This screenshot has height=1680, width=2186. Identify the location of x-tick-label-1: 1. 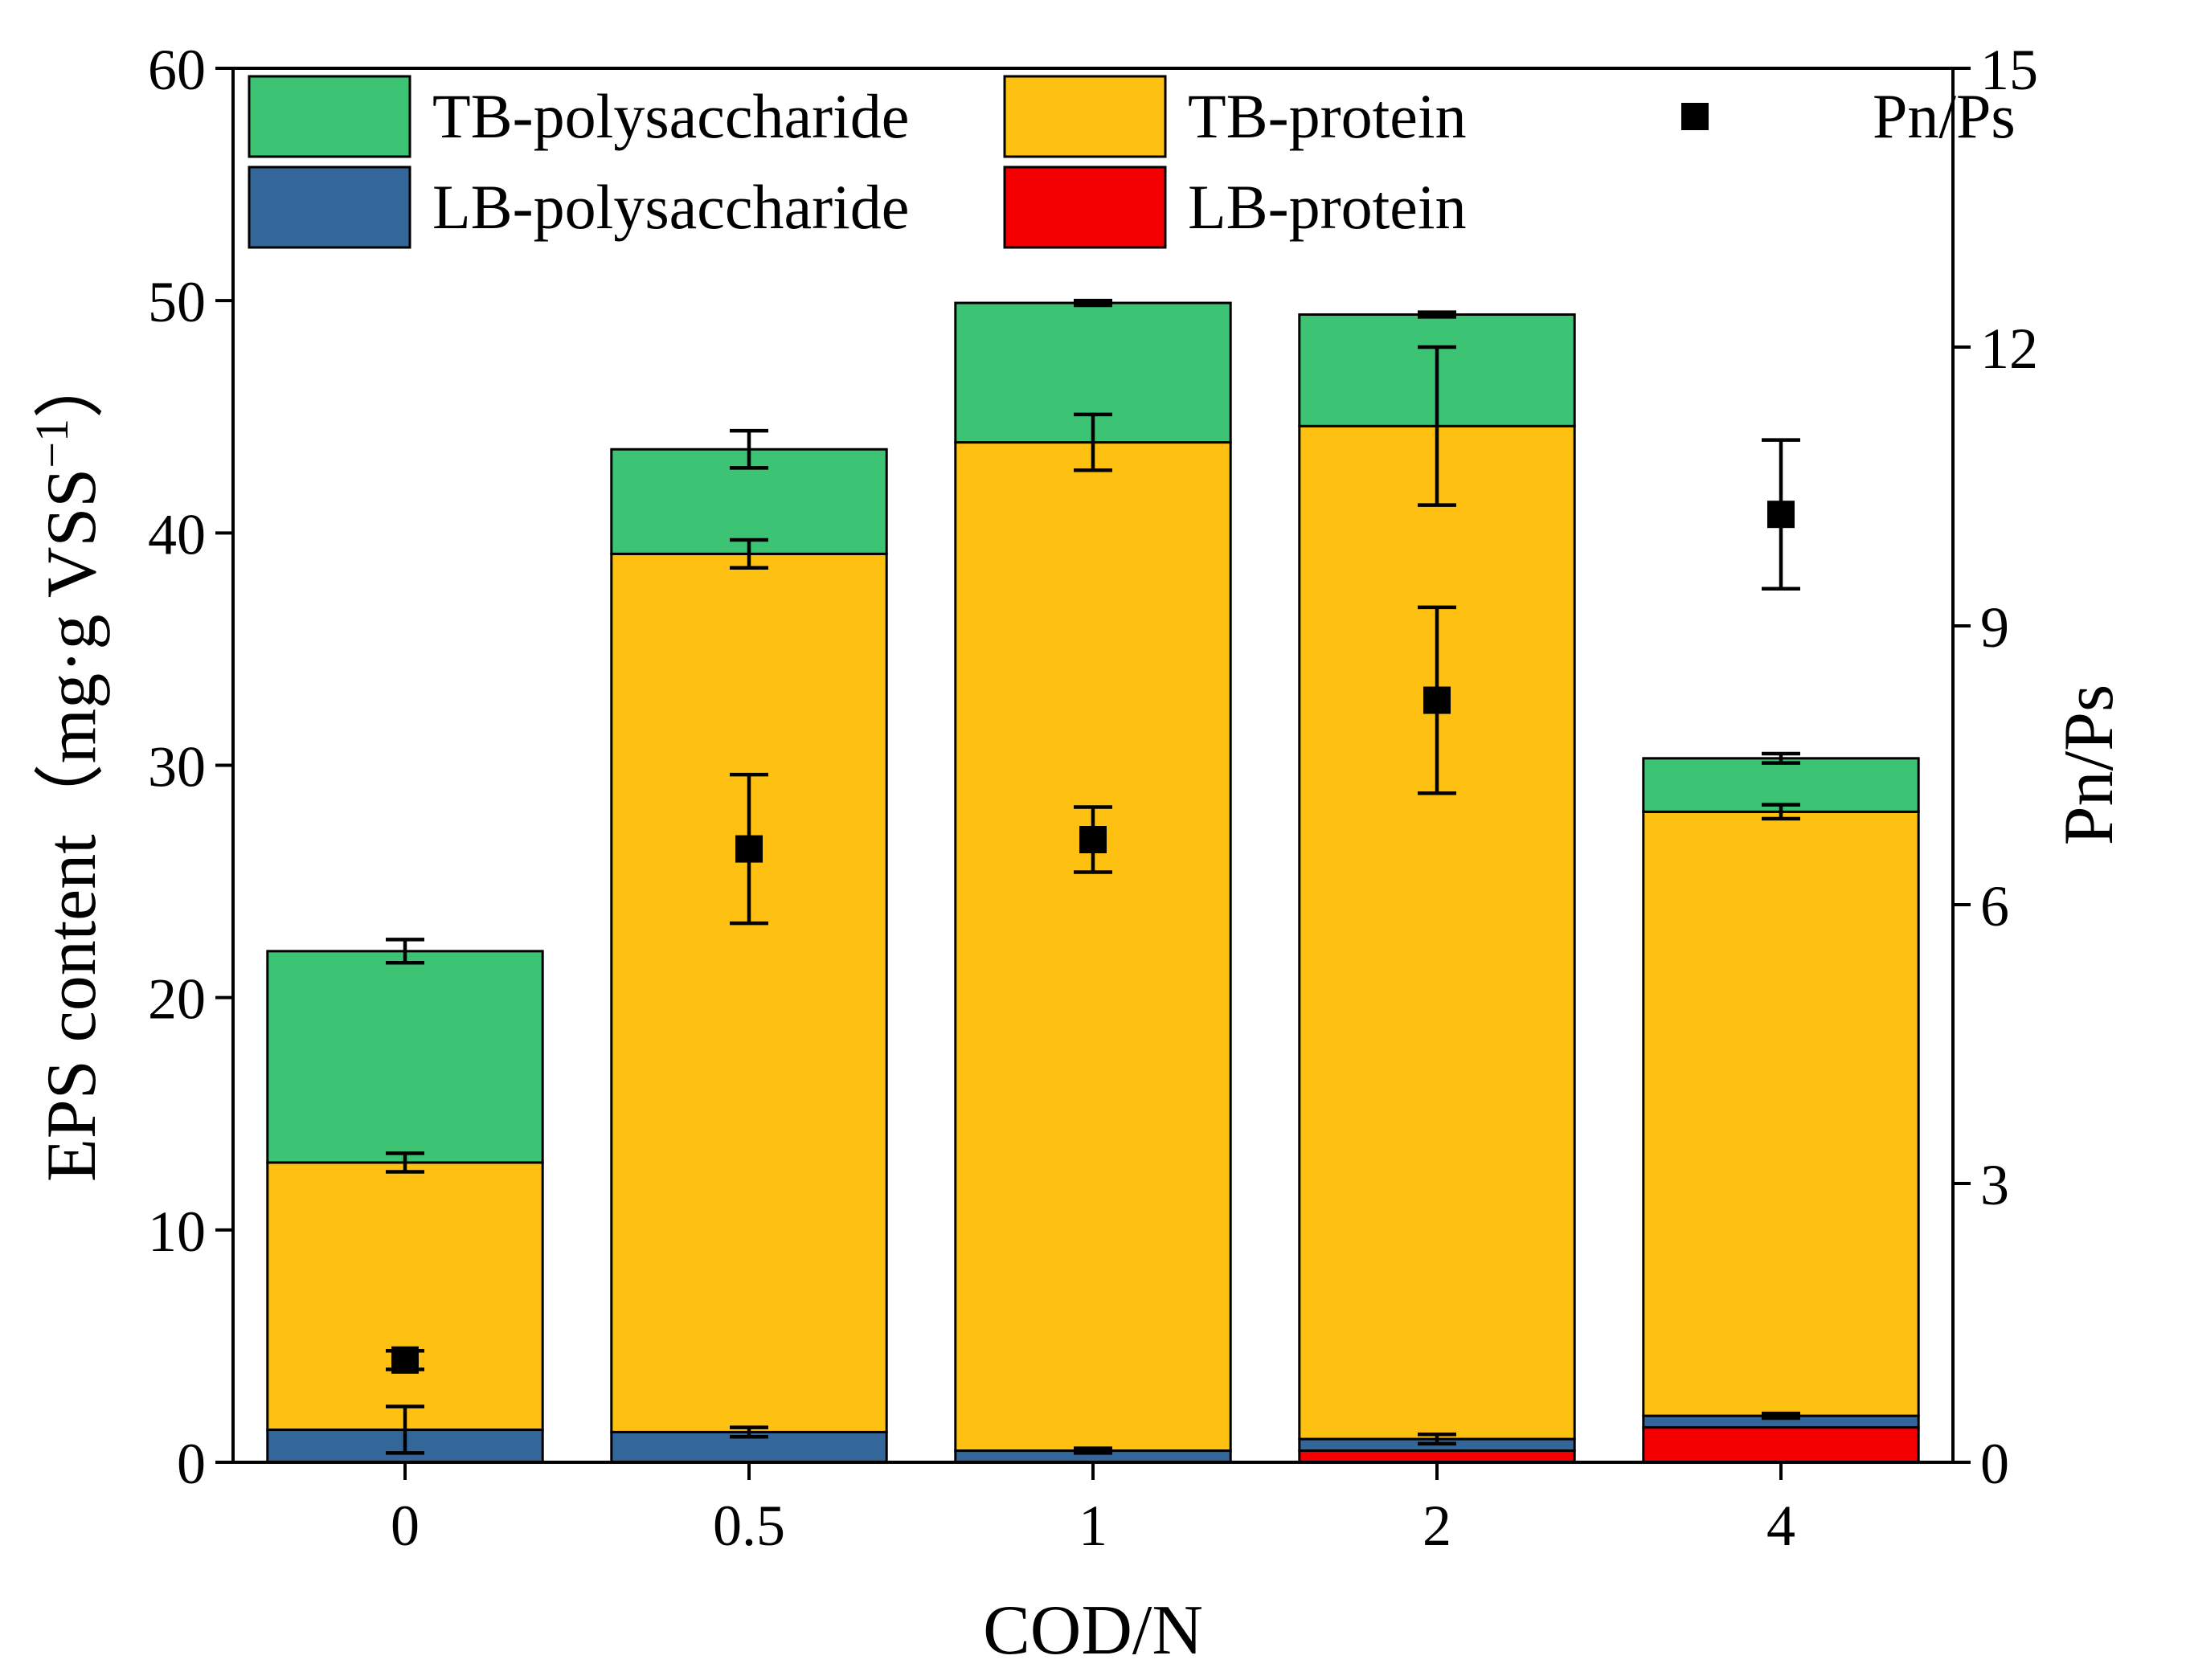
(1093, 1526).